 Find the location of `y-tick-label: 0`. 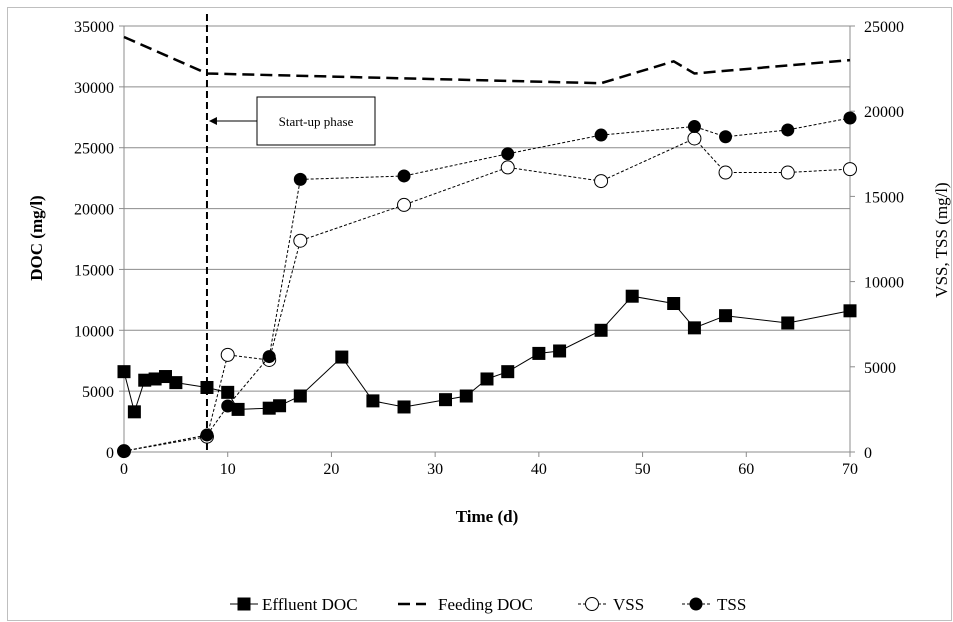

y-tick-label: 0 is located at coordinates (110, 453).